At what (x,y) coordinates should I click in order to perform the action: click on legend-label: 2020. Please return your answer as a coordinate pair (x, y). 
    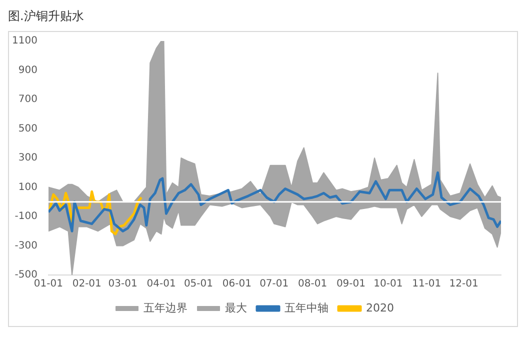
    Looking at the image, I should click on (380, 307).